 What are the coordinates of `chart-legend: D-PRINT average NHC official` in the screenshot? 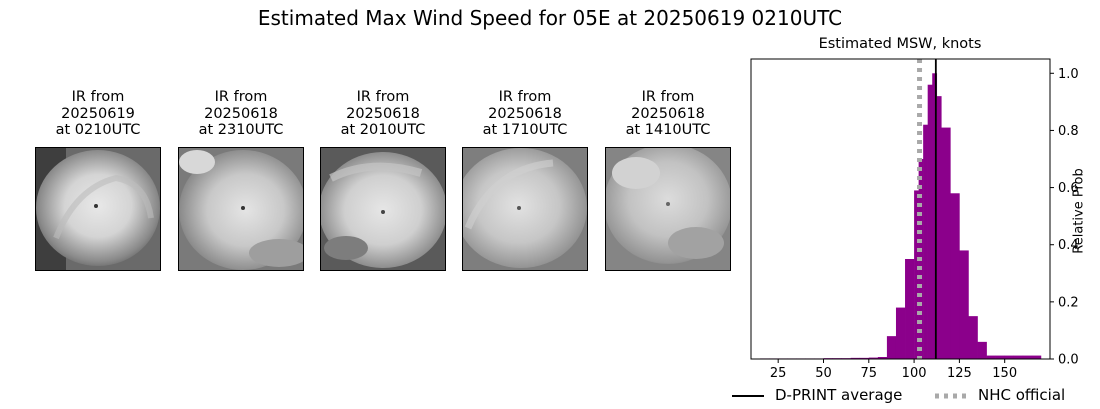 It's located at (900, 397).